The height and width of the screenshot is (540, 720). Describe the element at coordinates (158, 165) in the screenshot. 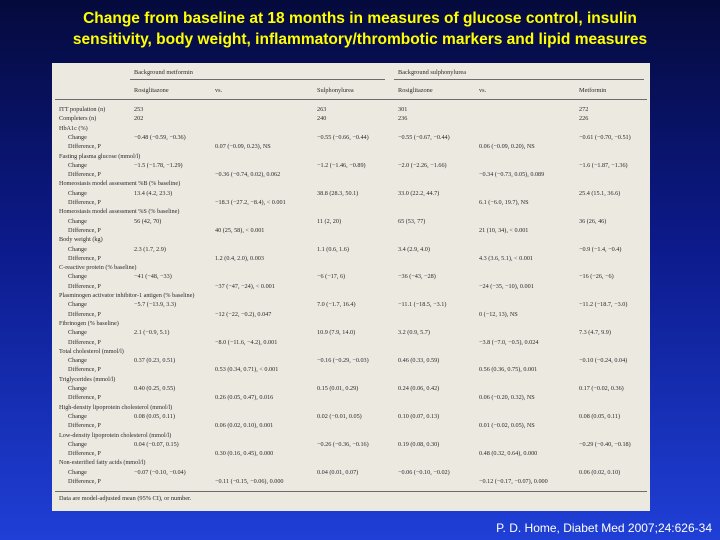

I see `table-cell: −1.5 (−1.78, −1.29)` at that location.